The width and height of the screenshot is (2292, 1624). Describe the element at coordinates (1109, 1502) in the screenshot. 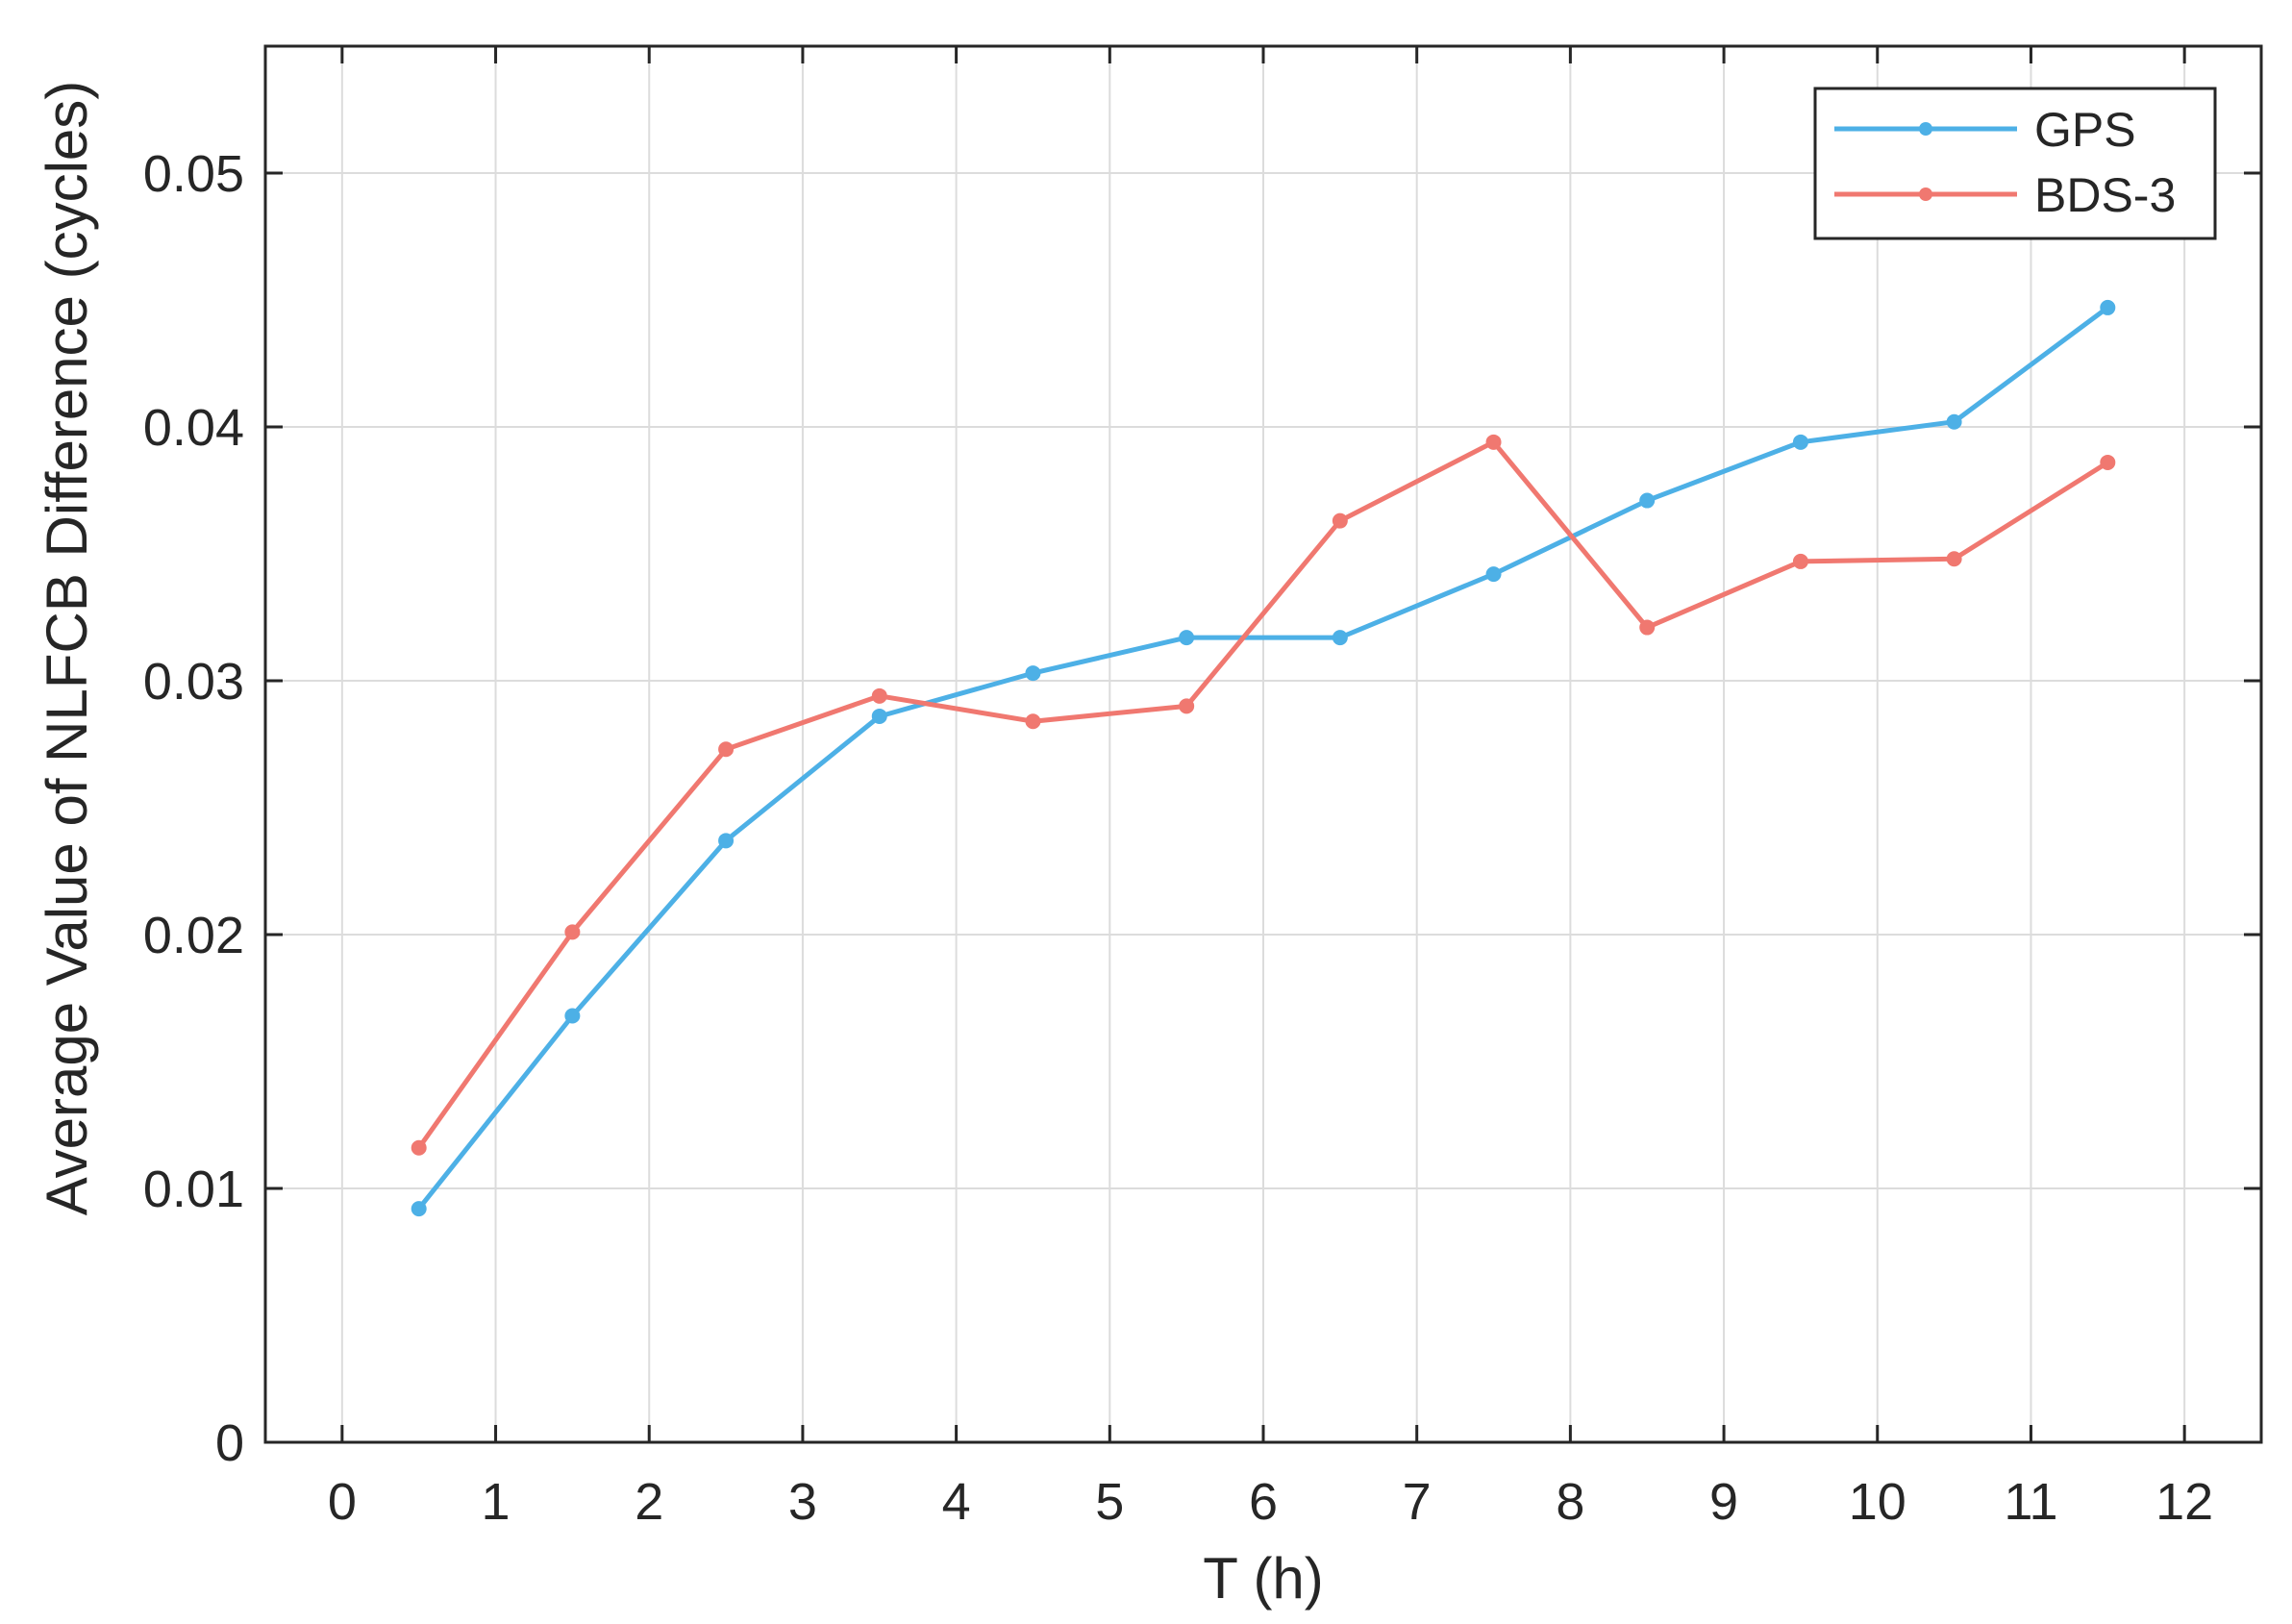

I see `x-tick-label: 5` at that location.